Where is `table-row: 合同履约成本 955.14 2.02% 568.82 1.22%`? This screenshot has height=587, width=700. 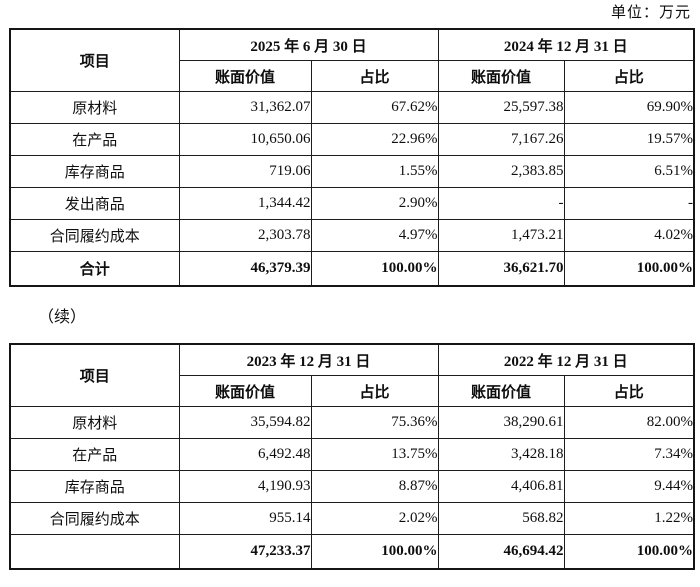
table-row: 合同履约成本 955.14 2.02% 568.82 1.22% is located at coordinates (352, 518).